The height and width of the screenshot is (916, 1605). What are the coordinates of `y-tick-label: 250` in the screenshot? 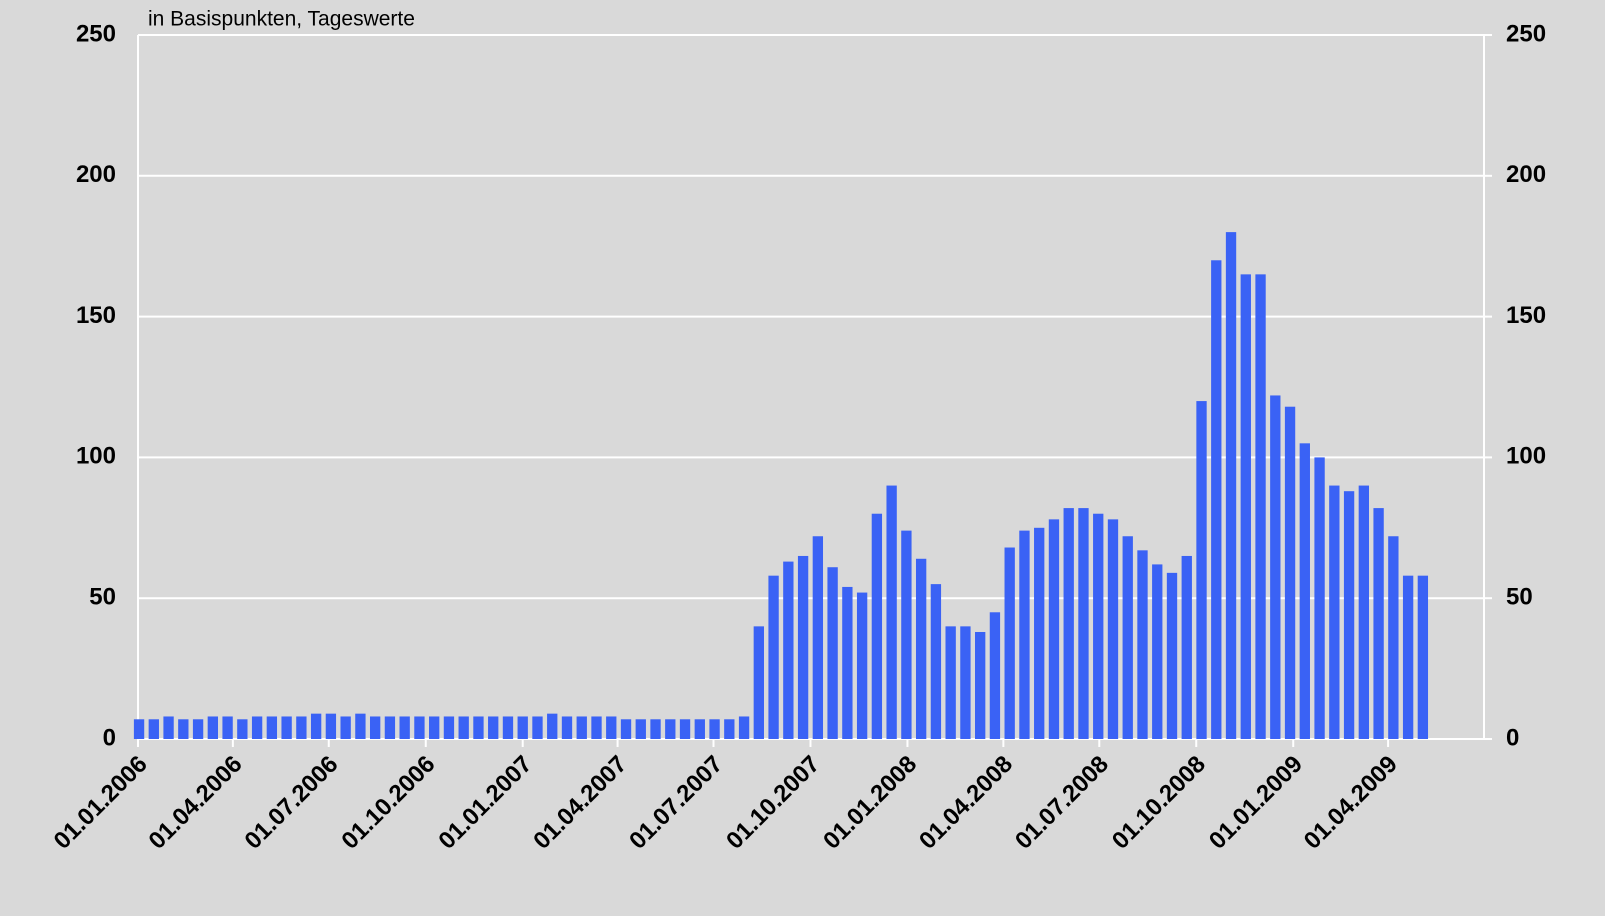 It's located at (96, 33).